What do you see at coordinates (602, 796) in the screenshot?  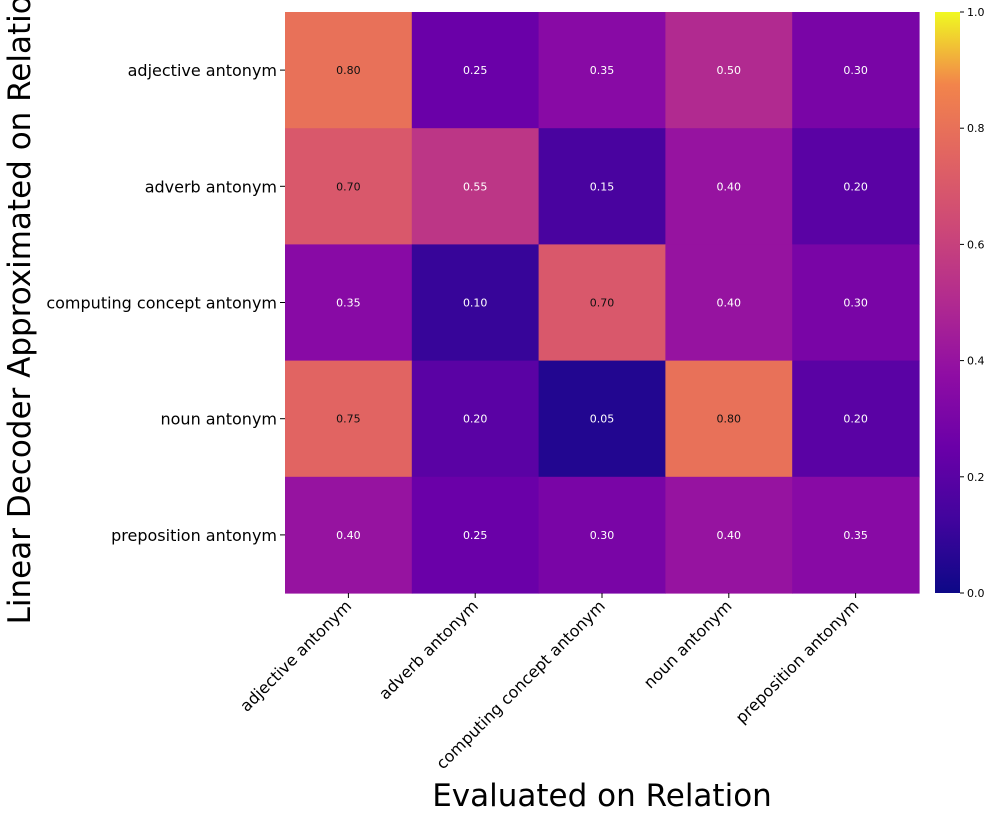 I see `x-axis-title: Evaluated on Relation` at bounding box center [602, 796].